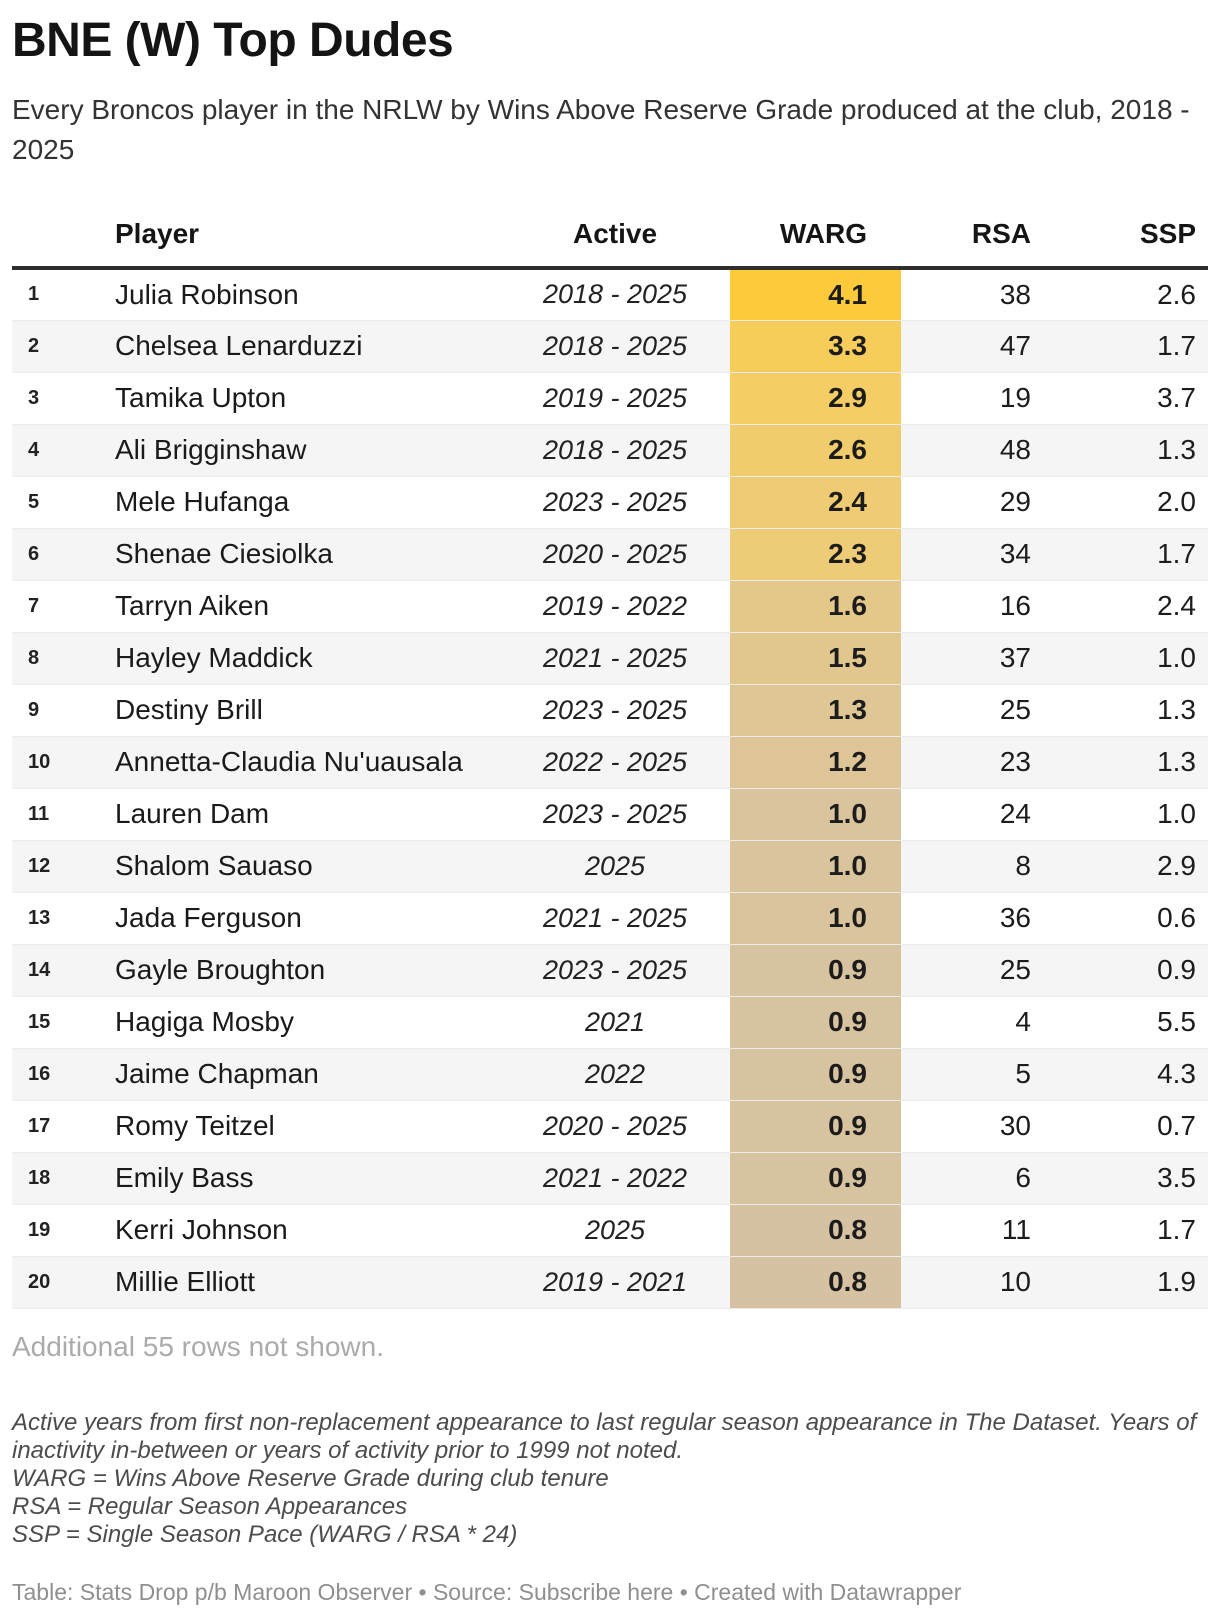 This screenshot has height=1624, width=1220. I want to click on rsa-cell: 30, so click(966, 1126).